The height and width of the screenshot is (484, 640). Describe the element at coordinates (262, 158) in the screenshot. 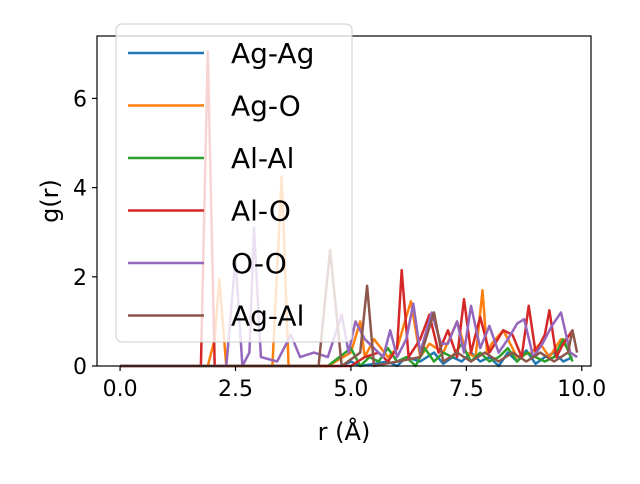

I see `legend-label-al-al: Al-Al` at that location.